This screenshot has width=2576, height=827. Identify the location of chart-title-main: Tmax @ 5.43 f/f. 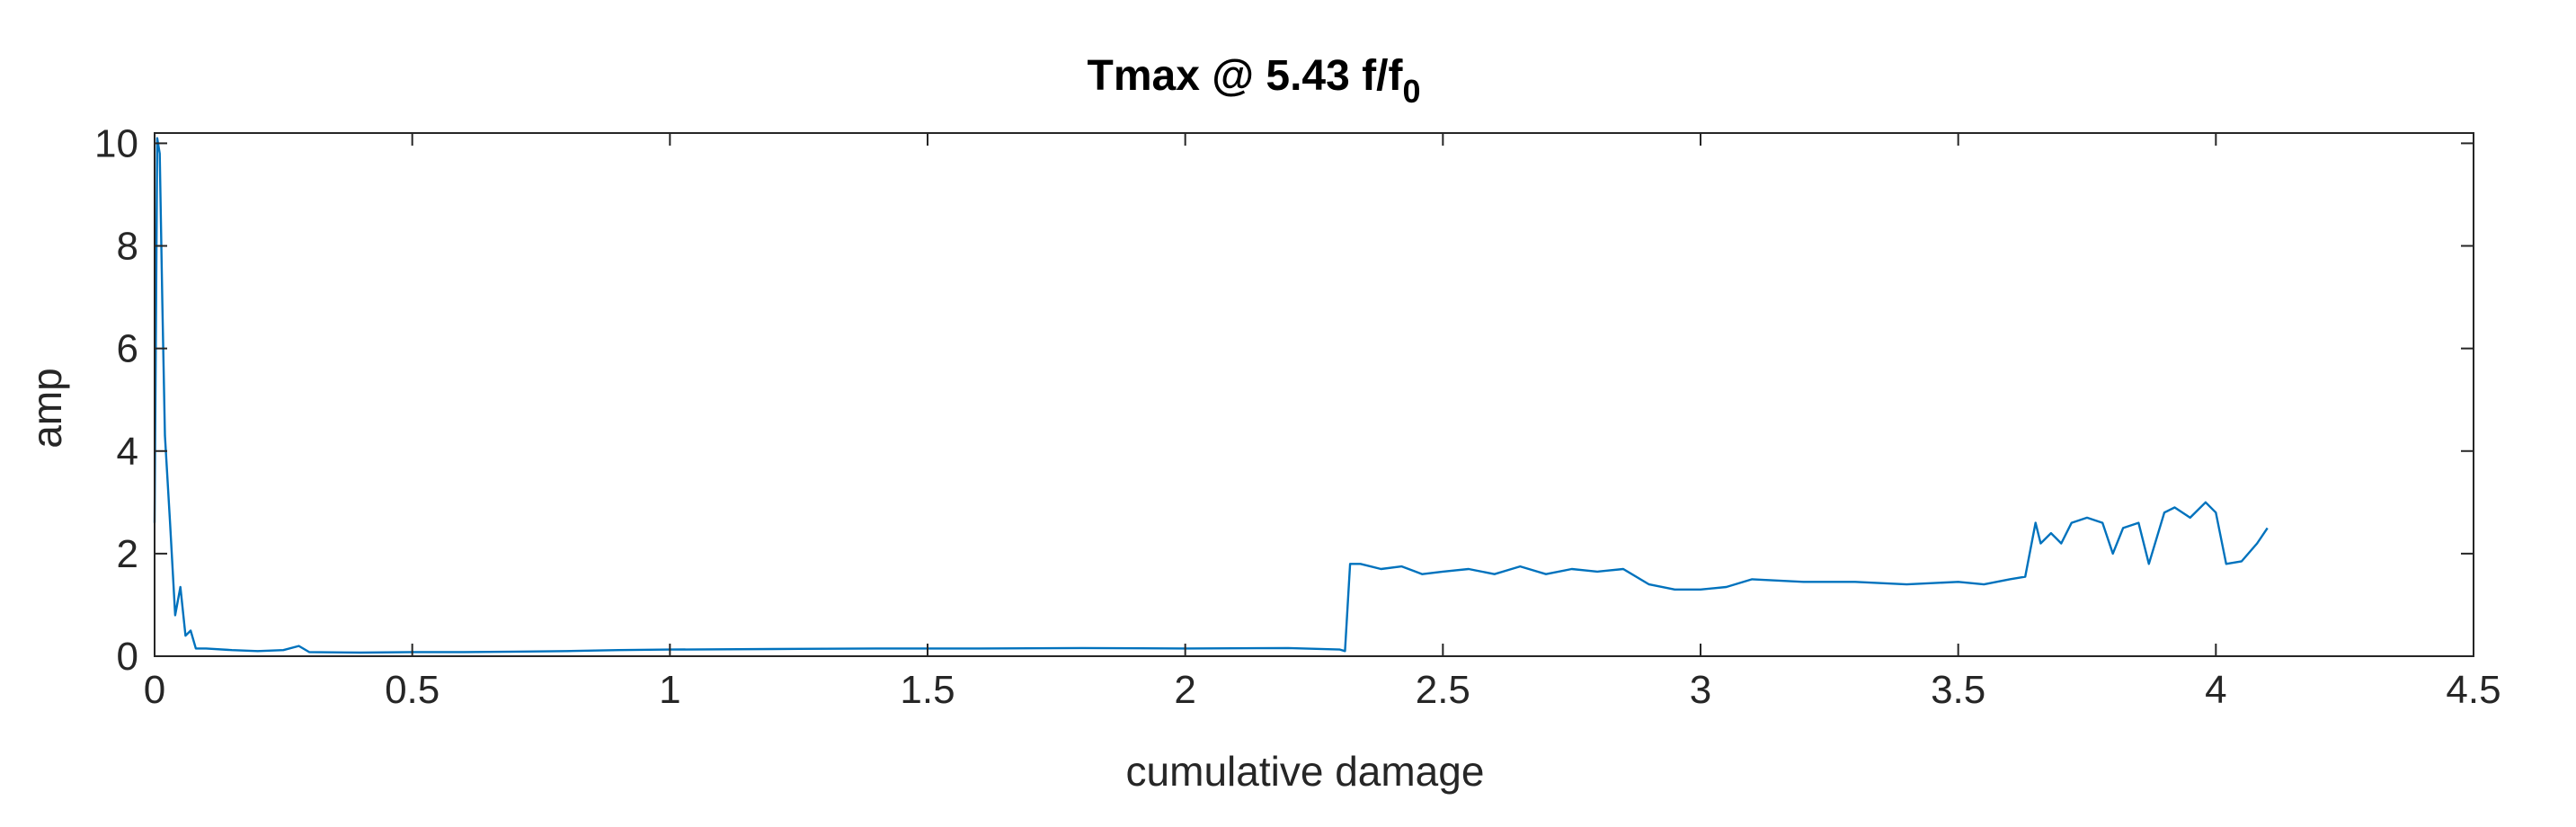
(1246, 76).